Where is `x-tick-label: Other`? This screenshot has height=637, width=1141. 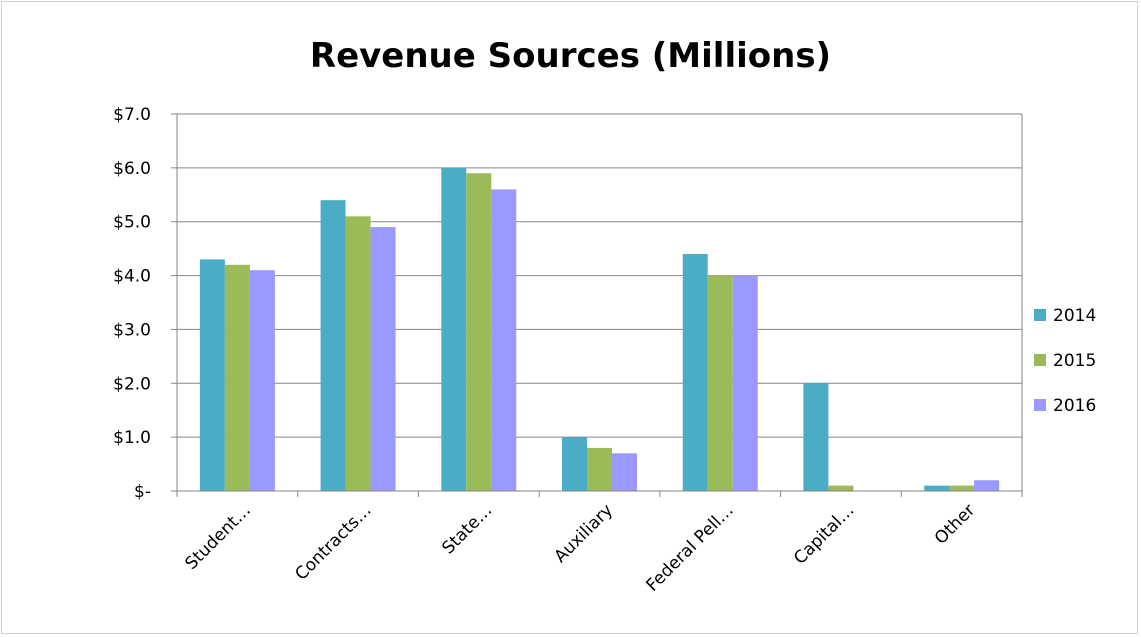 x-tick-label: Other is located at coordinates (955, 524).